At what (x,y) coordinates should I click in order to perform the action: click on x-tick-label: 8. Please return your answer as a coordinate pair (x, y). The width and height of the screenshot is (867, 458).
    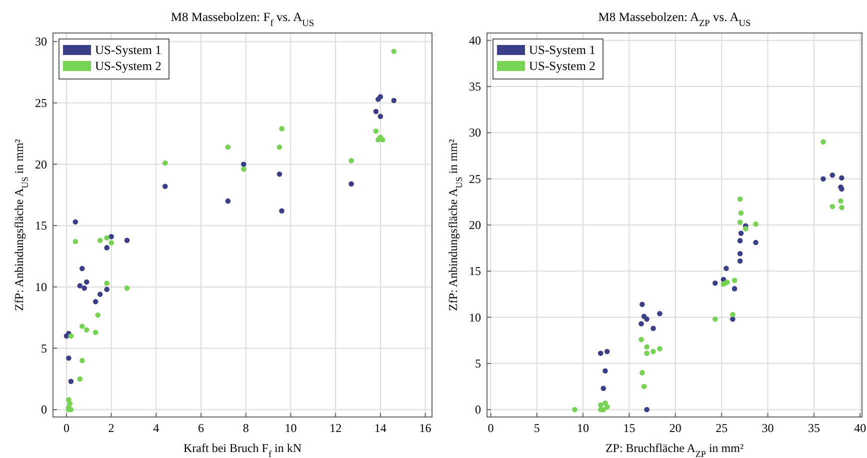
    Looking at the image, I should click on (245, 428).